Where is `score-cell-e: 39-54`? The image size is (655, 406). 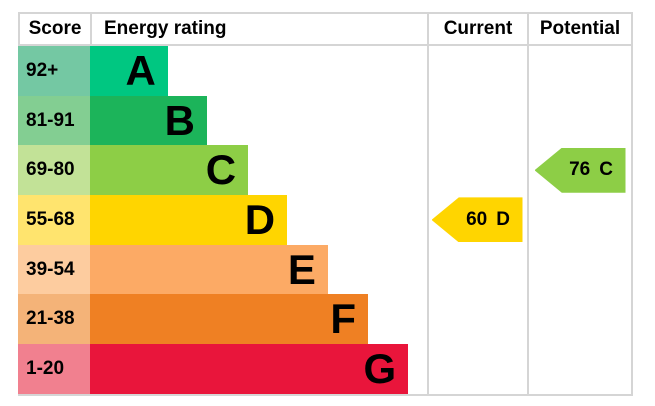 score-cell-e: 39-54 is located at coordinates (54, 269).